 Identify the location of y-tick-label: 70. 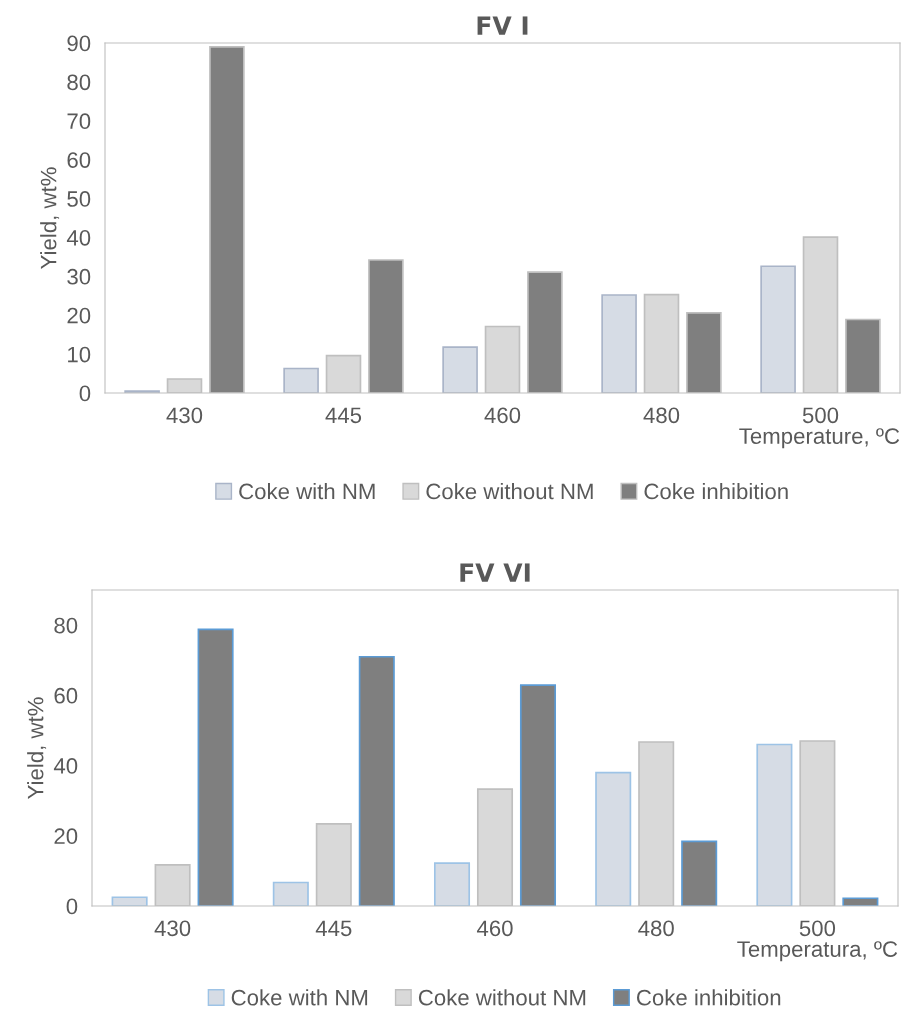
(79, 121).